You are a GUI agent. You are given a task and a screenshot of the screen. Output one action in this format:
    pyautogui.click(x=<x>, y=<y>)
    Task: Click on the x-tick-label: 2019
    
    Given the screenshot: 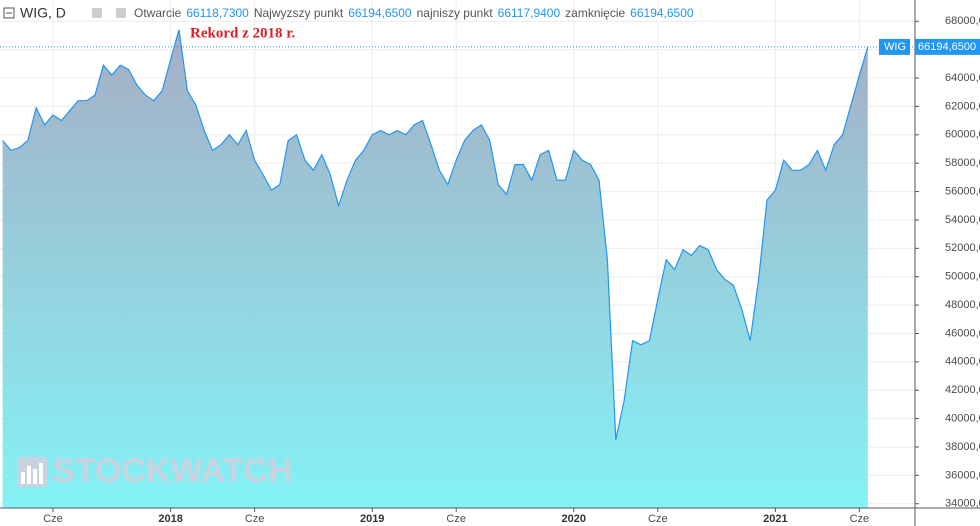 What is the action you would take?
    pyautogui.click(x=372, y=519)
    